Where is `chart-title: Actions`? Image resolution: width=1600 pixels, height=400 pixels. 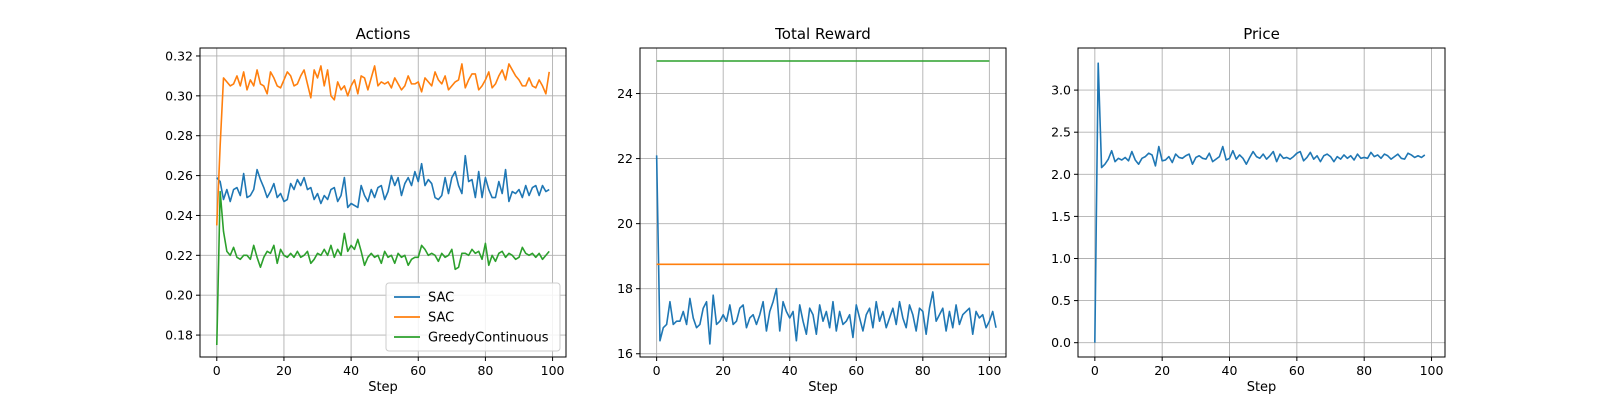 chart-title: Actions is located at coordinates (383, 34).